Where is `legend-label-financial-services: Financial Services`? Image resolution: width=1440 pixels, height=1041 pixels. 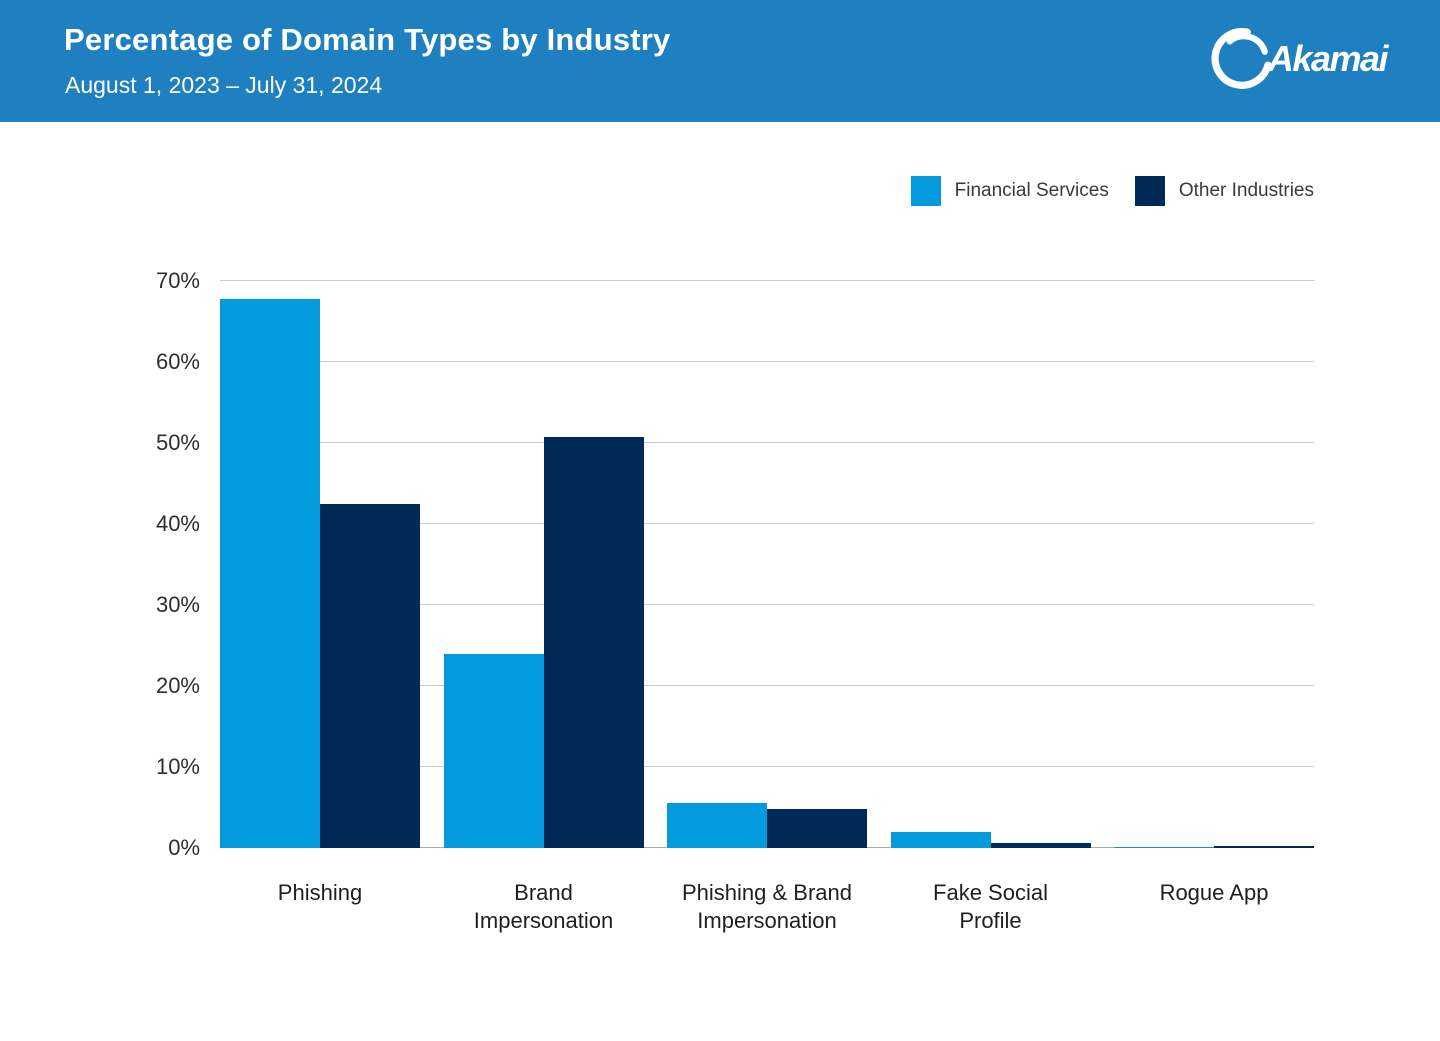 legend-label-financial-services: Financial Services is located at coordinates (1031, 190).